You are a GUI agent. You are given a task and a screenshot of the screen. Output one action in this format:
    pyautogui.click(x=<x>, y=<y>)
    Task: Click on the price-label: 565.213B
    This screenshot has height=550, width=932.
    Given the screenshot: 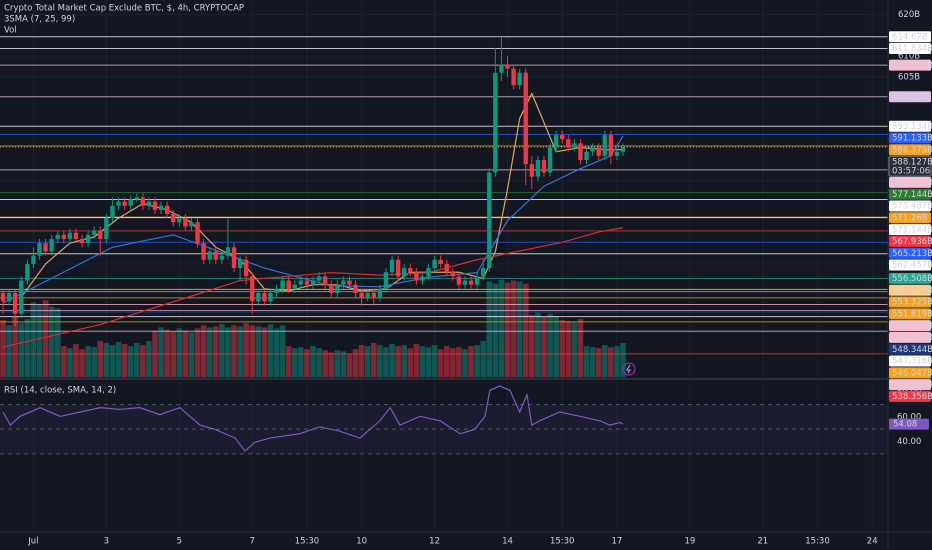 What is the action you would take?
    pyautogui.click(x=912, y=254)
    